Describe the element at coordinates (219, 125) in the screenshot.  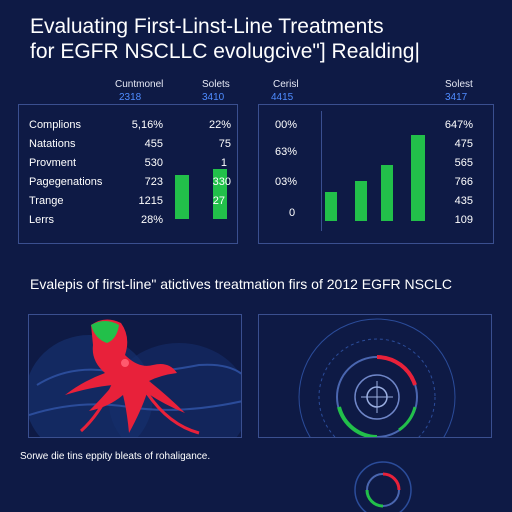
I see `left-row-v2-0: 22%` at that location.